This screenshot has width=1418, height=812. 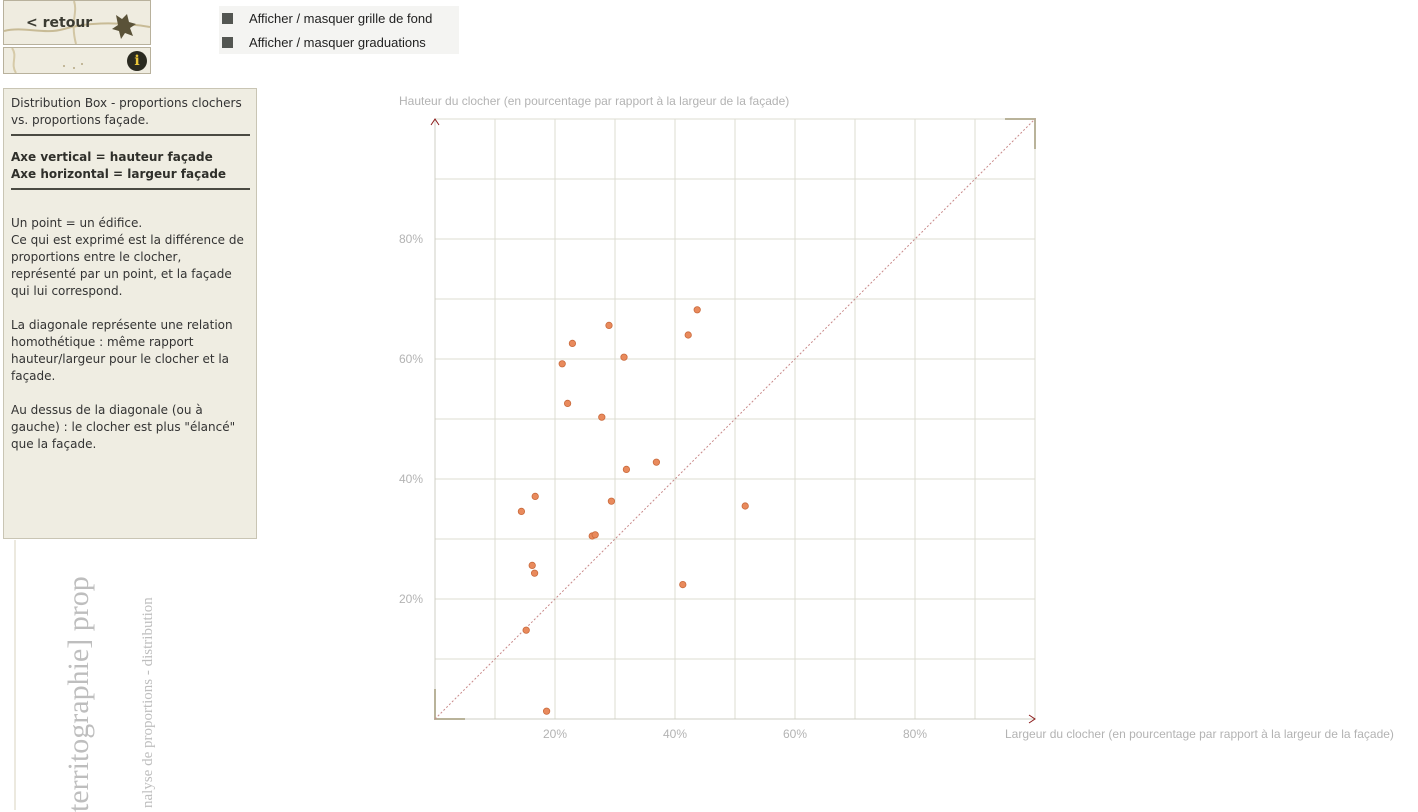 What do you see at coordinates (227, 18) in the screenshot?
I see `toggle-grid-checkbox` at bounding box center [227, 18].